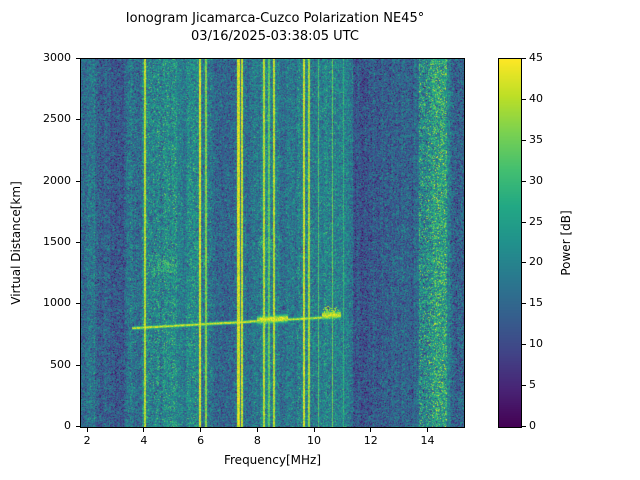 The width and height of the screenshot is (640, 480). I want to click on chart-subtitle: 03/16/2025-03:38:05 UTC, so click(275, 36).